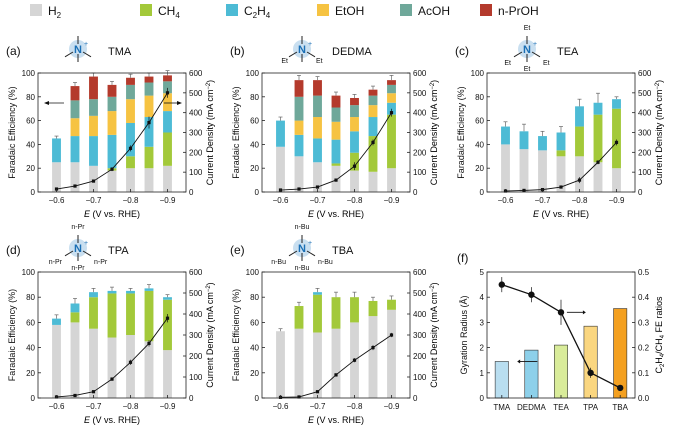 The width and height of the screenshot is (685, 428). What do you see at coordinates (237, 51) in the screenshot?
I see `panel-letter: (b)` at bounding box center [237, 51].